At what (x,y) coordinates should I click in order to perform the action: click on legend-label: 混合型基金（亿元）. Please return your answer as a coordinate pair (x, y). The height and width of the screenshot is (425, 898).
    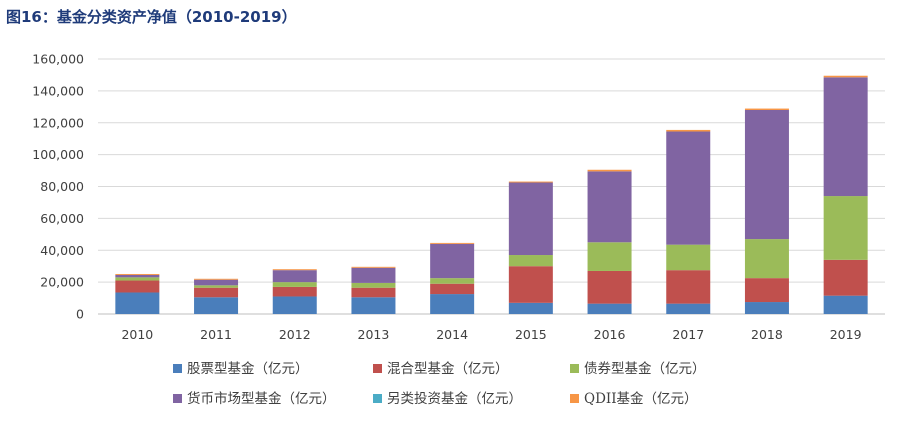
    Looking at the image, I should click on (448, 368).